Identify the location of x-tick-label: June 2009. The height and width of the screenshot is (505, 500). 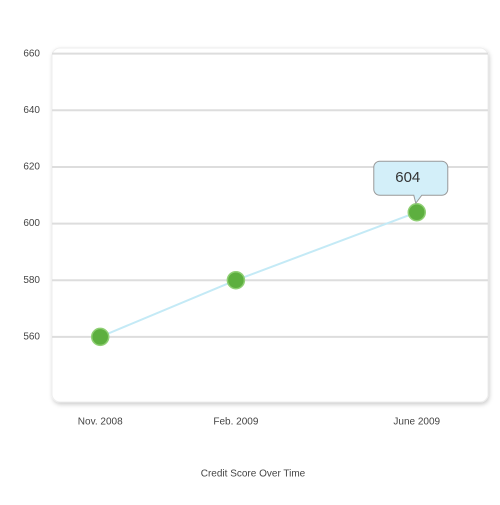
(416, 422).